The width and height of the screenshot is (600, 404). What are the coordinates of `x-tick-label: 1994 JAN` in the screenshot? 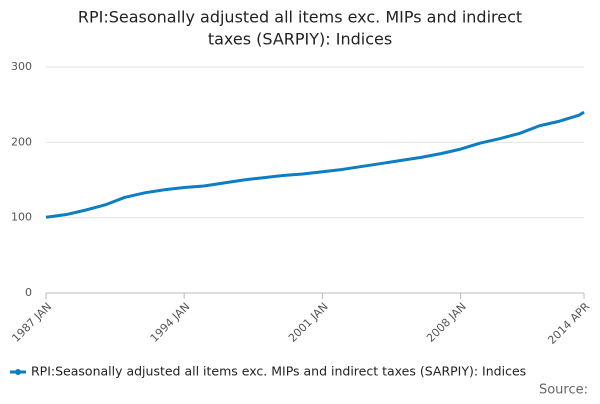 It's located at (170, 322).